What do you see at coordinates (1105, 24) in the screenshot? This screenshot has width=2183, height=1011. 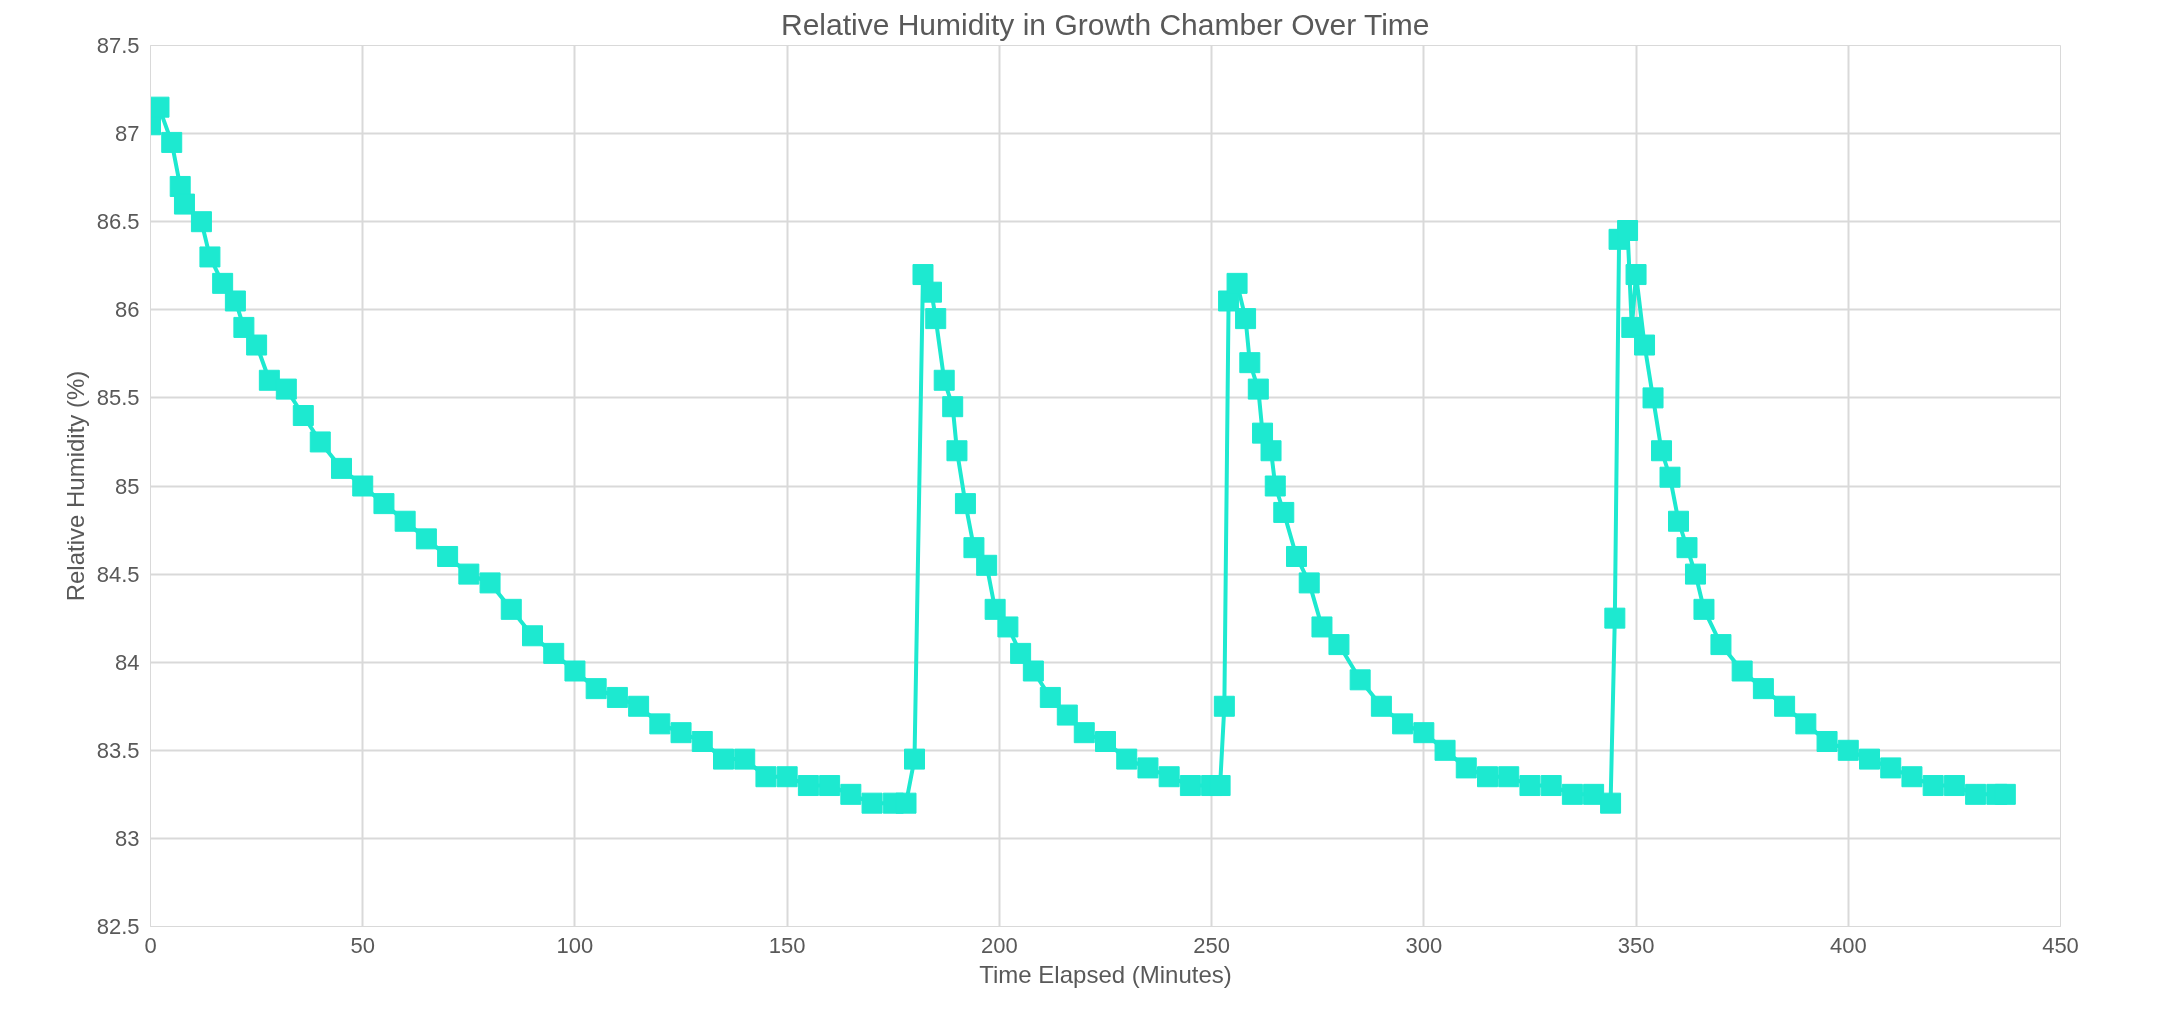 I see `chart-title: Relative Humidity in Growth Chamber Over Time` at bounding box center [1105, 24].